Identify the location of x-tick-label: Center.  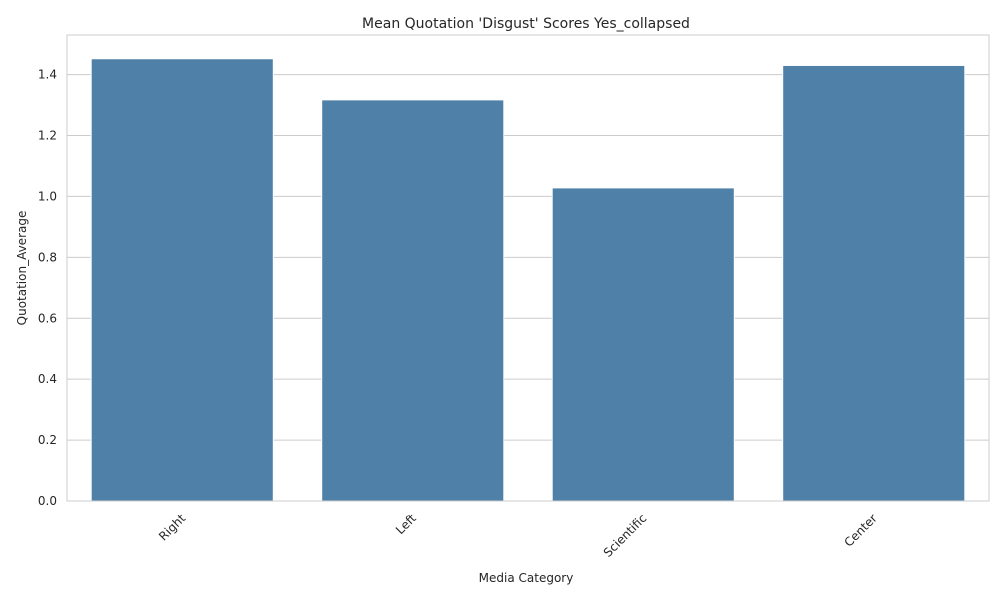
(860, 530).